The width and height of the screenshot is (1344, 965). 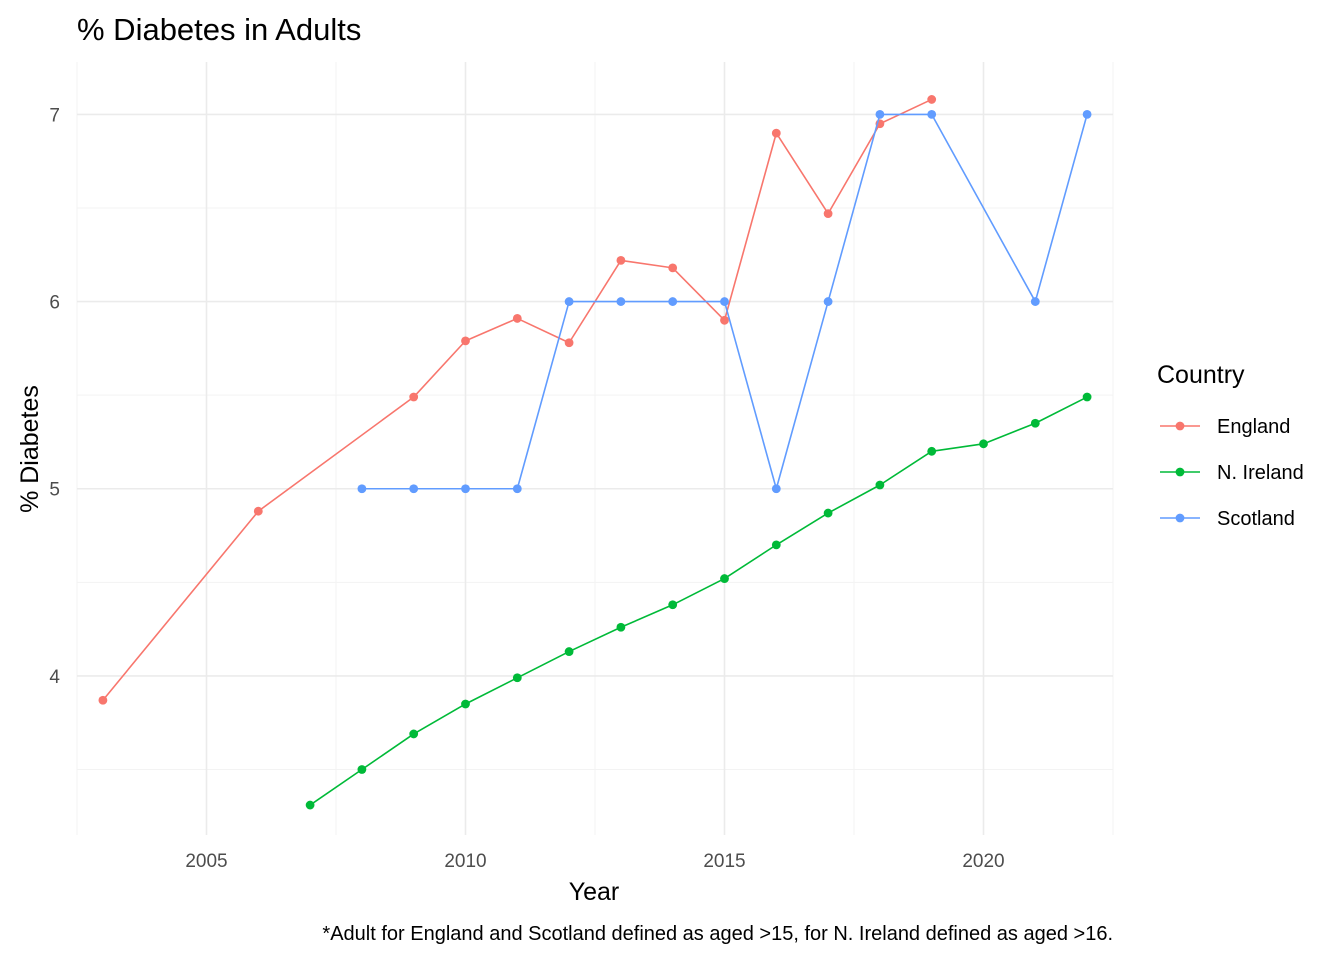 I want to click on chart-title: % Diabetes in Adults, so click(x=219, y=29).